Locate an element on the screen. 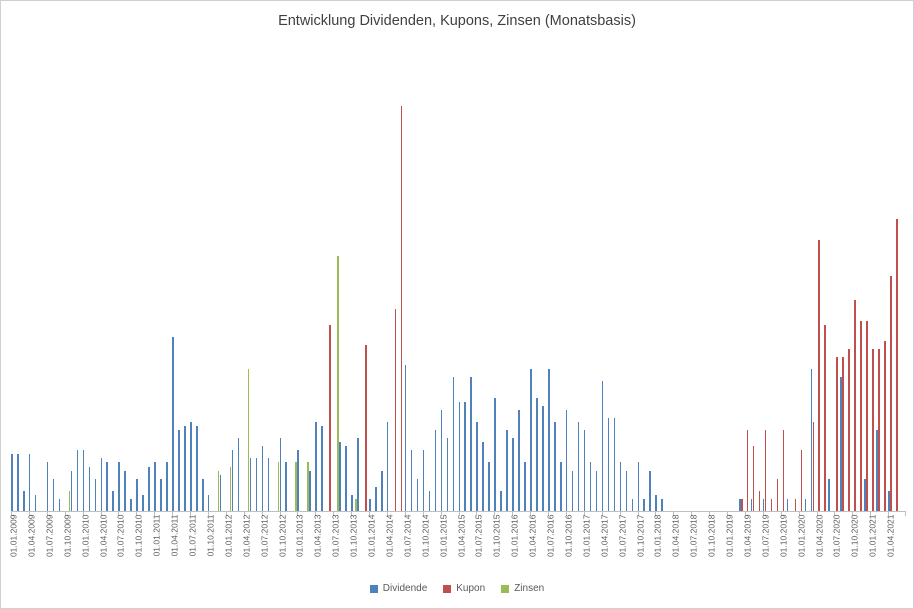  x-tick-label: 01.01.2013 is located at coordinates (299, 536).